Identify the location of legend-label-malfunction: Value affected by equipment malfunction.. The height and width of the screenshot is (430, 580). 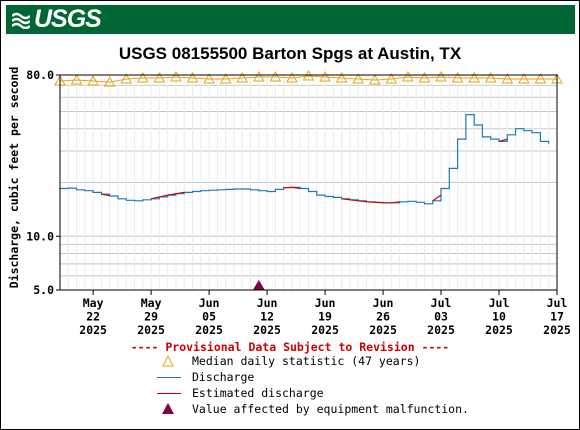
(330, 409).